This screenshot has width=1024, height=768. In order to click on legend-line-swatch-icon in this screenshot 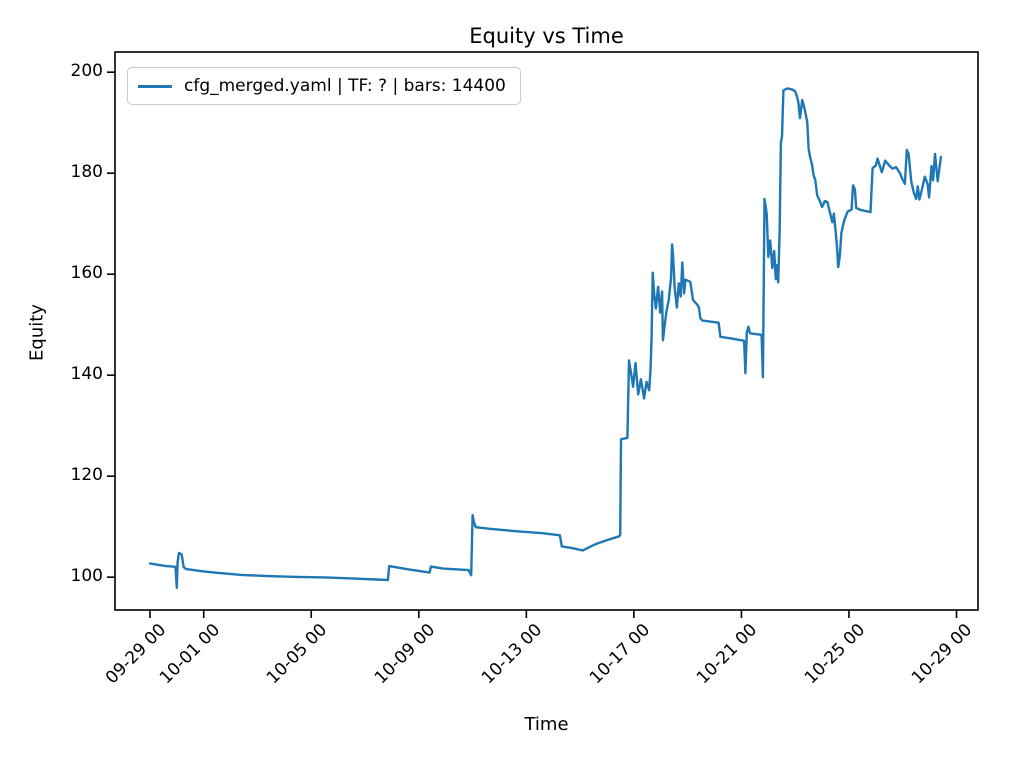, I will do `click(155, 86)`.